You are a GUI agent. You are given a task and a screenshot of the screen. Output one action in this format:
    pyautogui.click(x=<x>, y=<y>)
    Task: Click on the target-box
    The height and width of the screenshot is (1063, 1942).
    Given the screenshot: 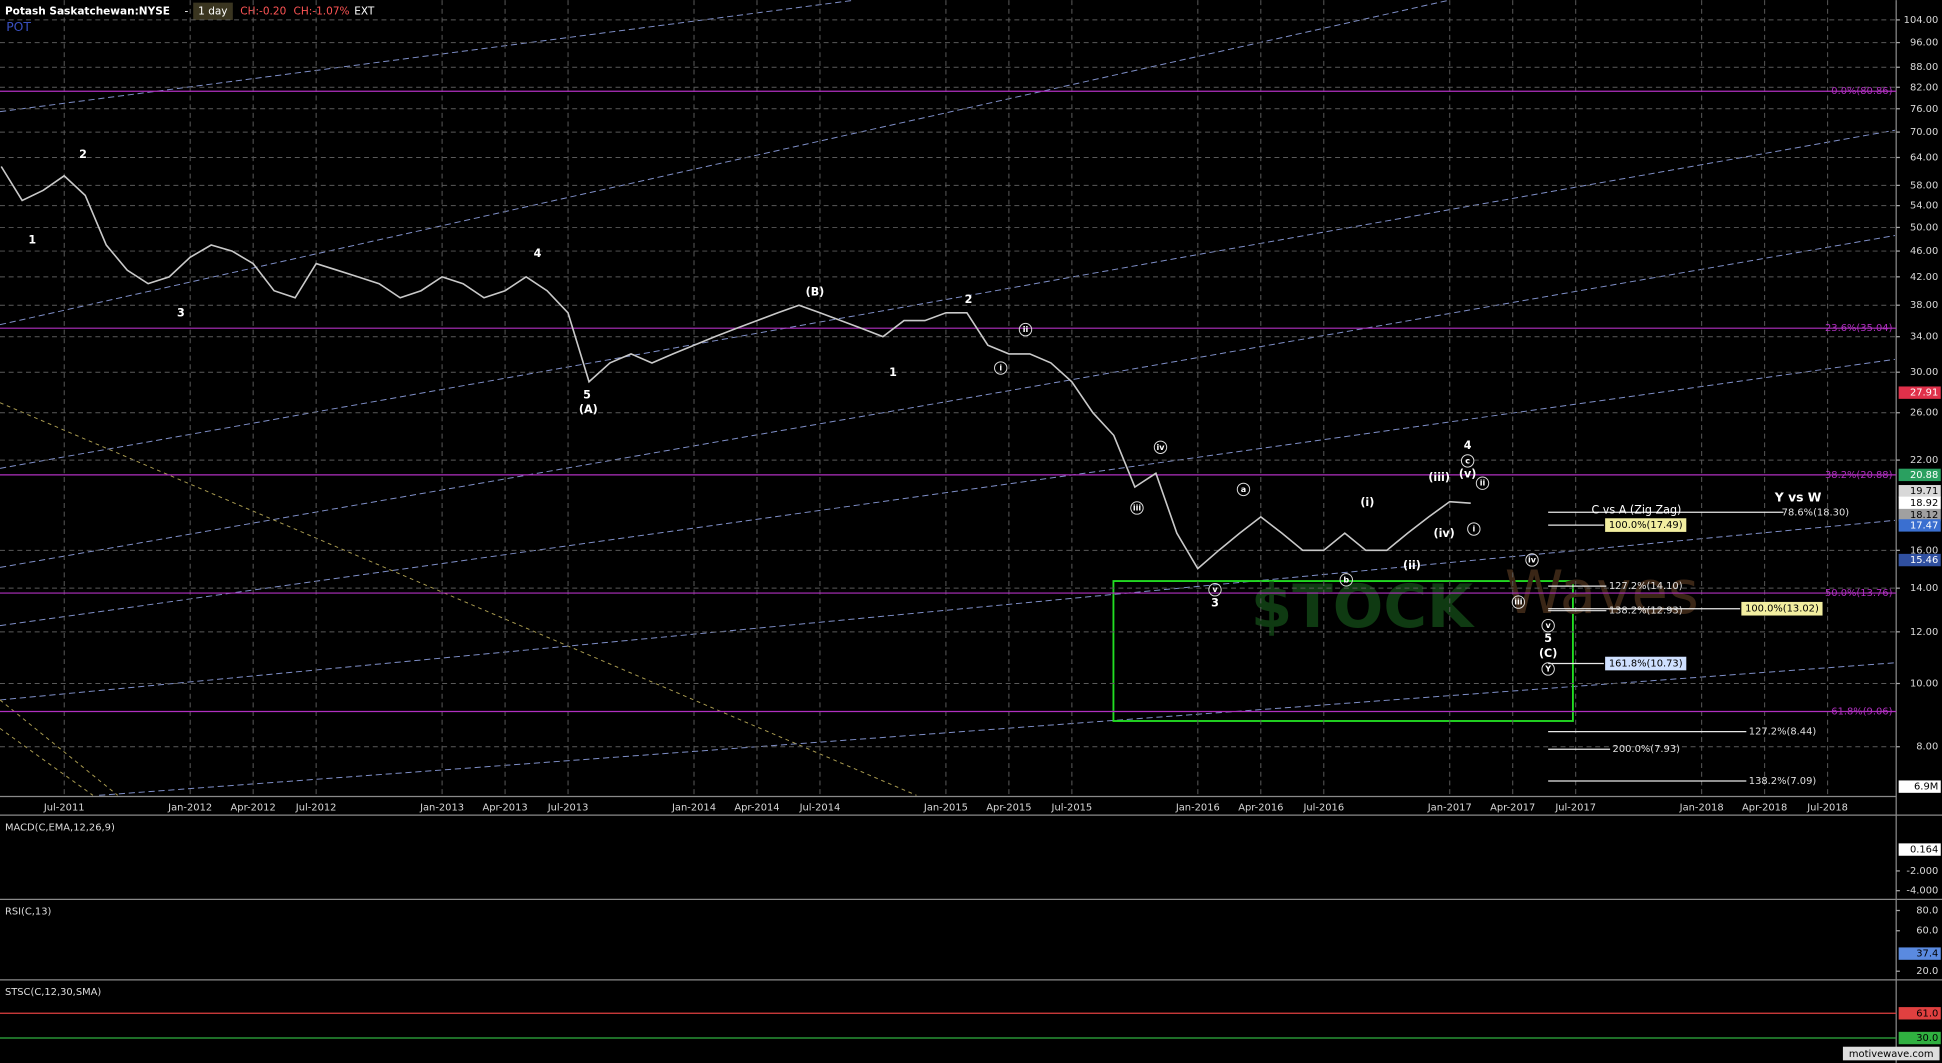 What is the action you would take?
    pyautogui.click(x=1343, y=651)
    